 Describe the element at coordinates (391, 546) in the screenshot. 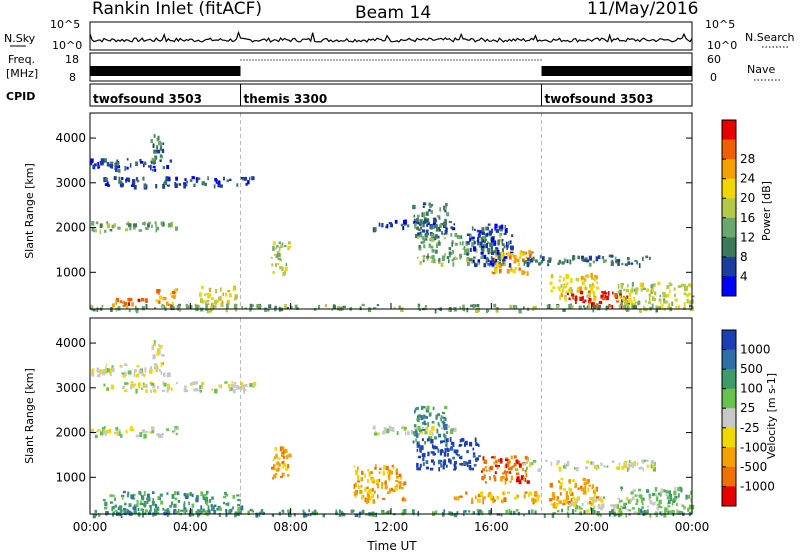

I see `x-axis-label: Time UT` at that location.